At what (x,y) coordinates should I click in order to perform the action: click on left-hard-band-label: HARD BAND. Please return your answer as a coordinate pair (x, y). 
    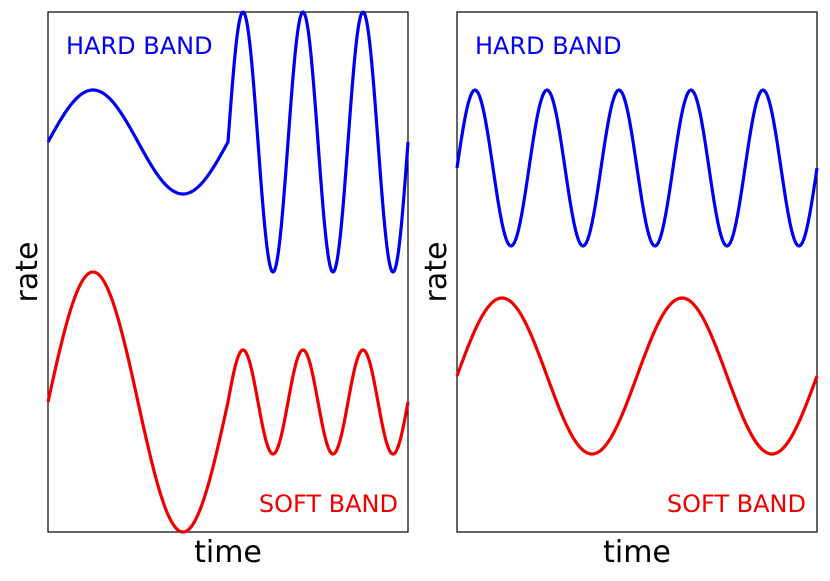
    Looking at the image, I should click on (139, 46).